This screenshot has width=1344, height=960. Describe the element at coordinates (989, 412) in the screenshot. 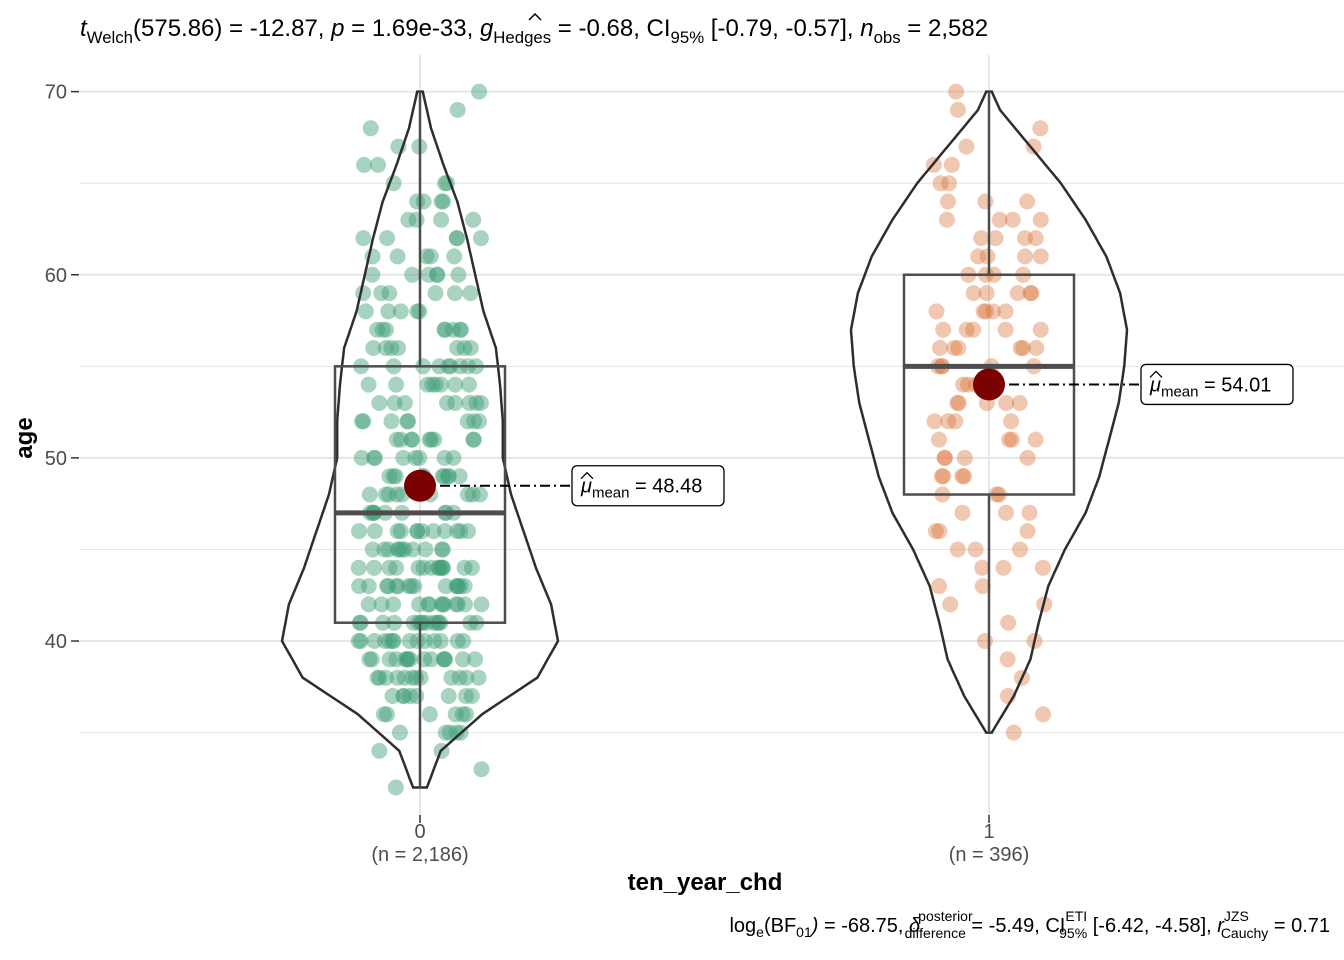

I see `violin-outline` at that location.